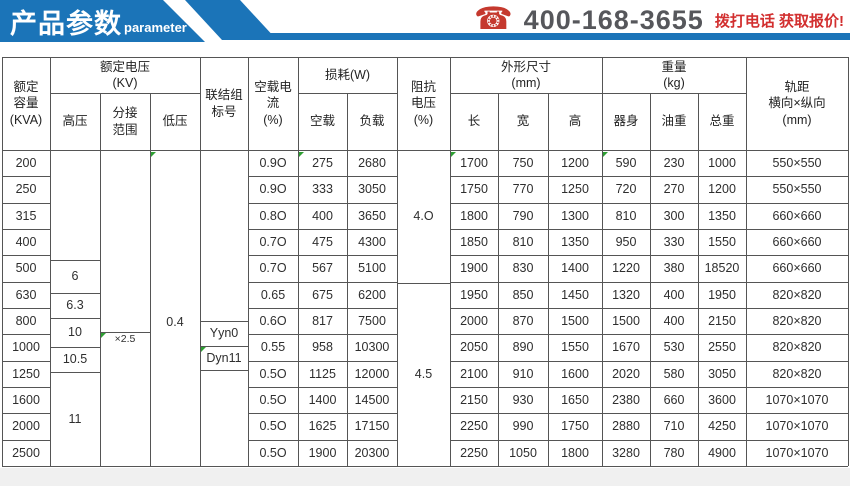 The width and height of the screenshot is (850, 486). What do you see at coordinates (26, 162) in the screenshot?
I see `cell-capacity: 200` at bounding box center [26, 162].